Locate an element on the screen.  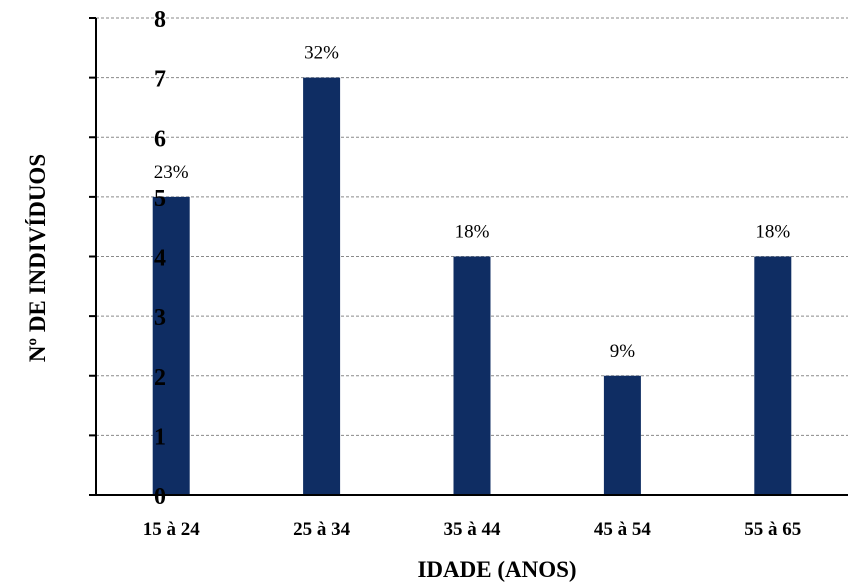
y-tick-label: 1 is located at coordinates (160, 437).